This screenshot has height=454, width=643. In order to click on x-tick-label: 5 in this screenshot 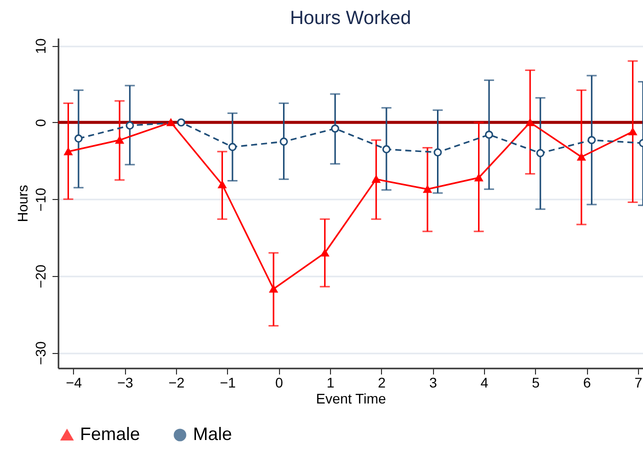, I will do `click(536, 382)`.